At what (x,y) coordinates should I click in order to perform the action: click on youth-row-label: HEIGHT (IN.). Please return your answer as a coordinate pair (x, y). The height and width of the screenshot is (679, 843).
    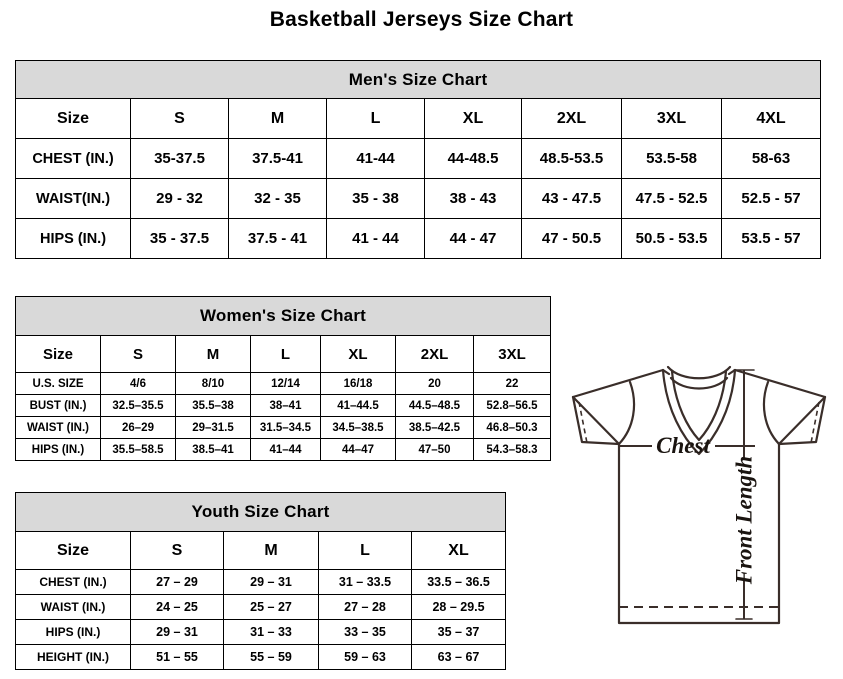
    Looking at the image, I should click on (73, 657).